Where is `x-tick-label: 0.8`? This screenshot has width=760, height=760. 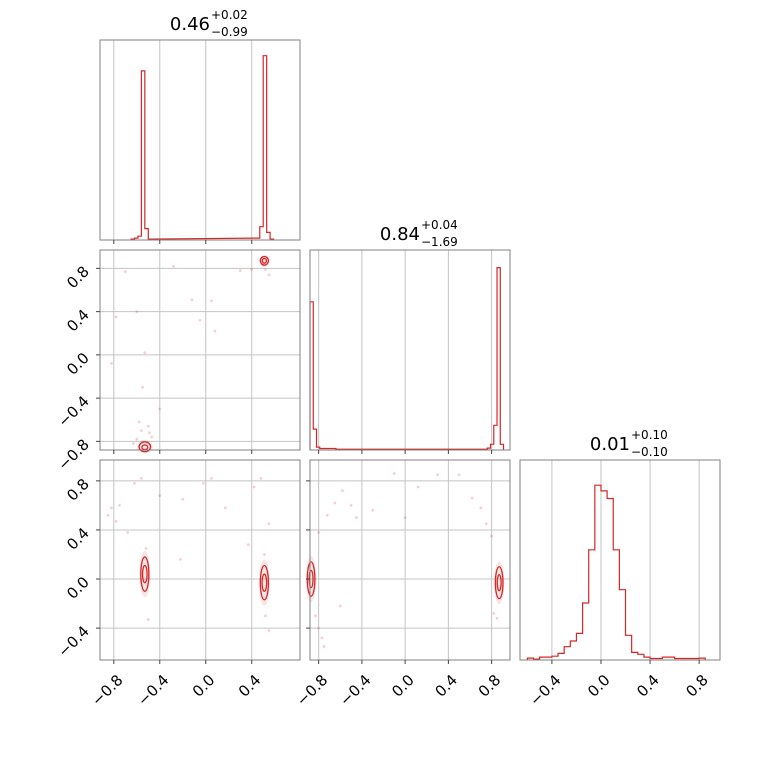
x-tick-label: 0.8 is located at coordinates (697, 686).